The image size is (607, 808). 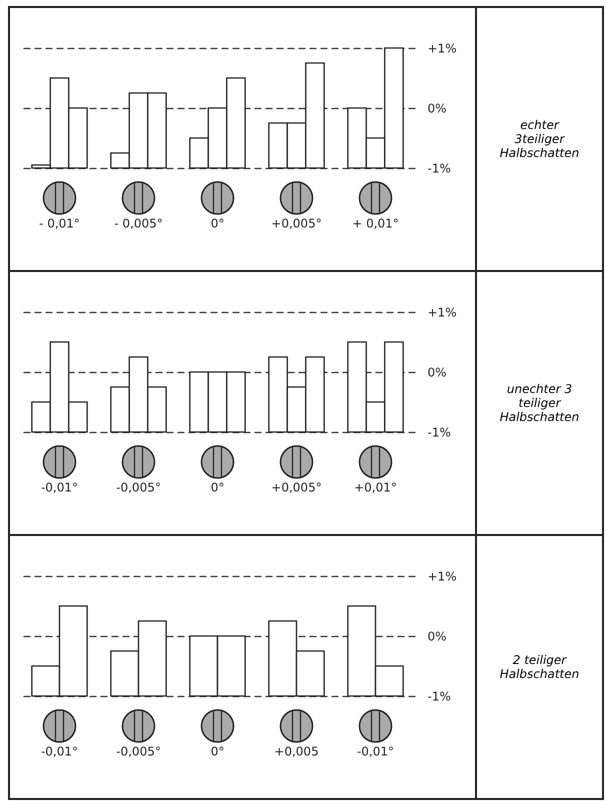 What do you see at coordinates (59, 223) in the screenshot?
I see `x-tick-label: - 0,01°` at bounding box center [59, 223].